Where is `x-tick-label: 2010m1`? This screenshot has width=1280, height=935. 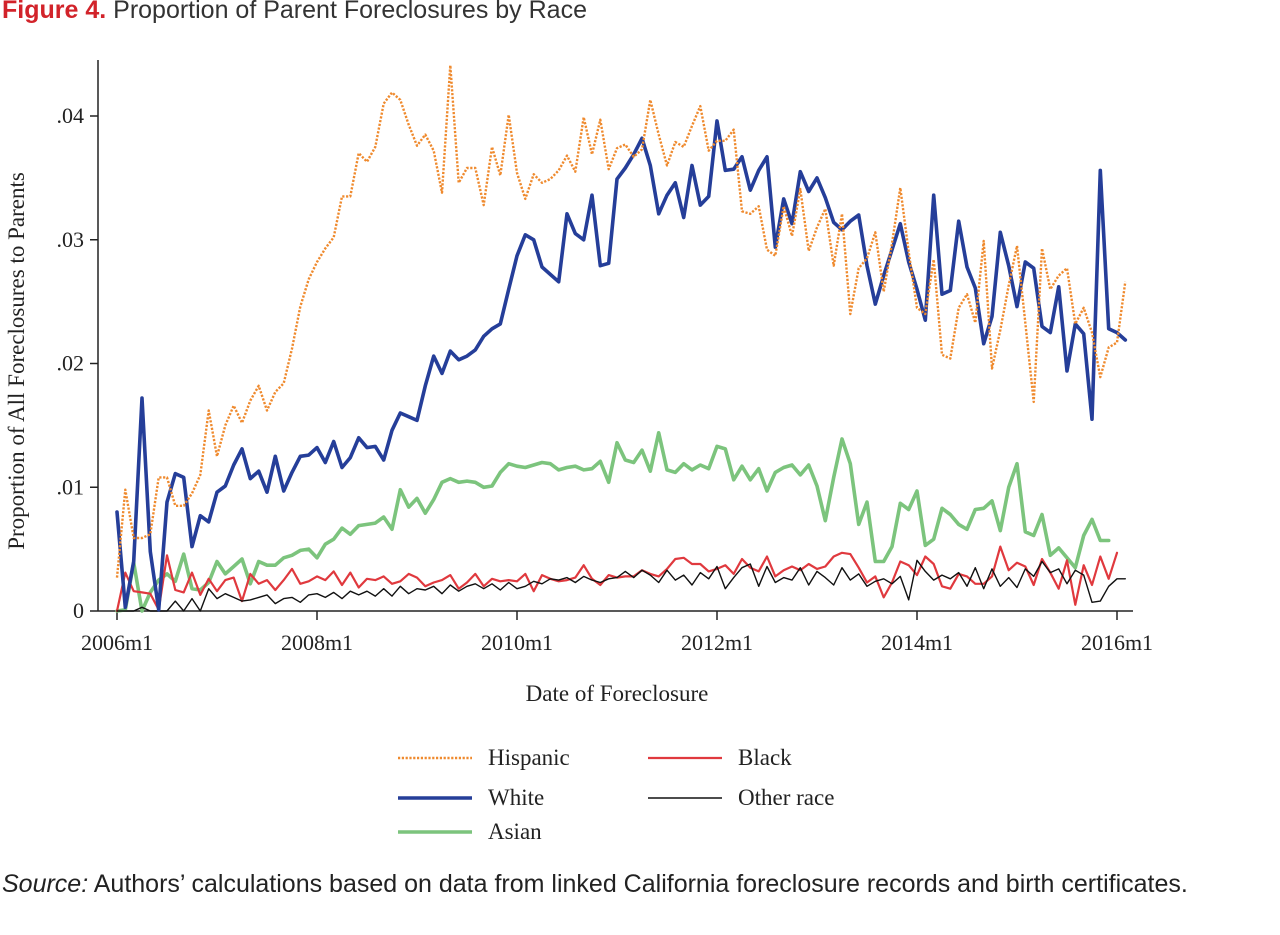
x-tick-label: 2010m1 is located at coordinates (517, 642).